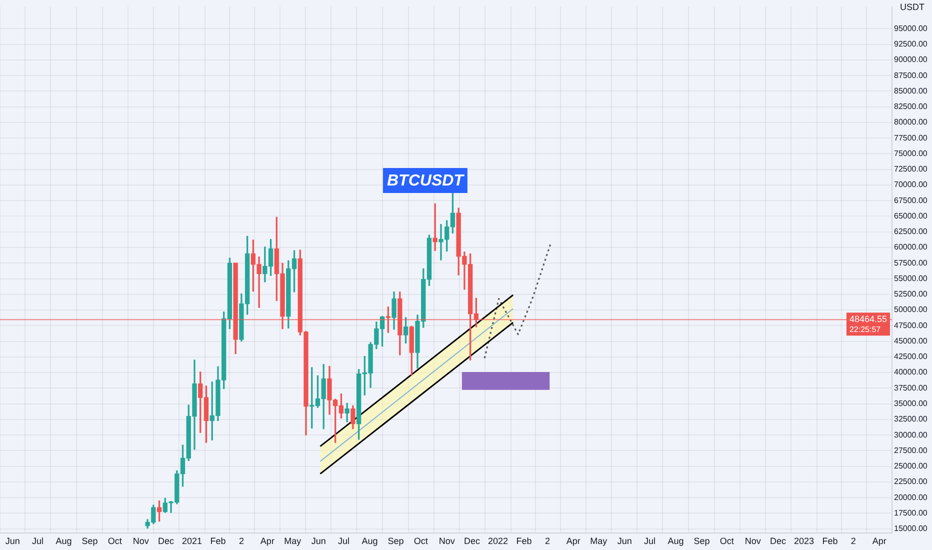 This screenshot has width=932, height=550. Describe the element at coordinates (498, 541) in the screenshot. I see `x-tick-label: 2022` at that location.